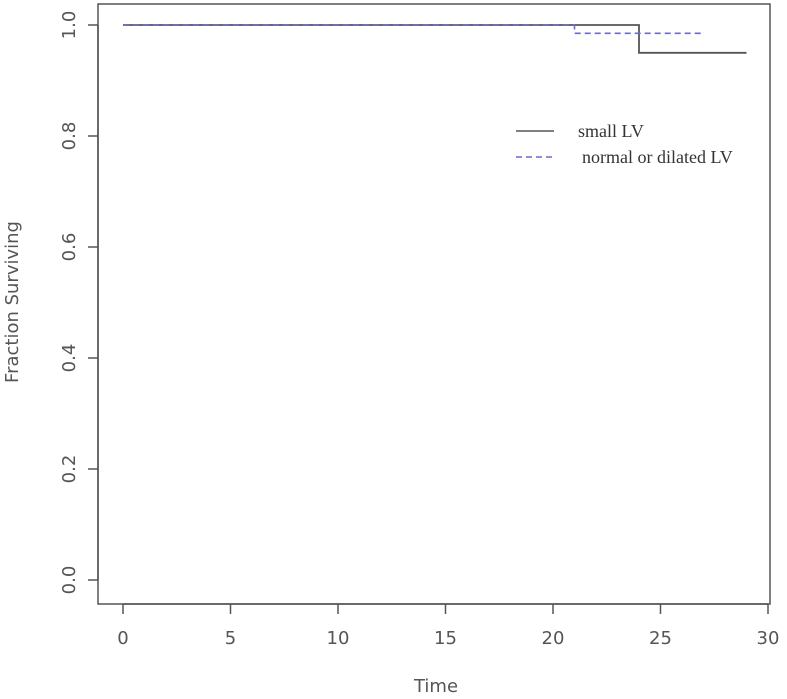 This screenshot has height=699, width=787. I want to click on x-tick-label: 25, so click(660, 638).